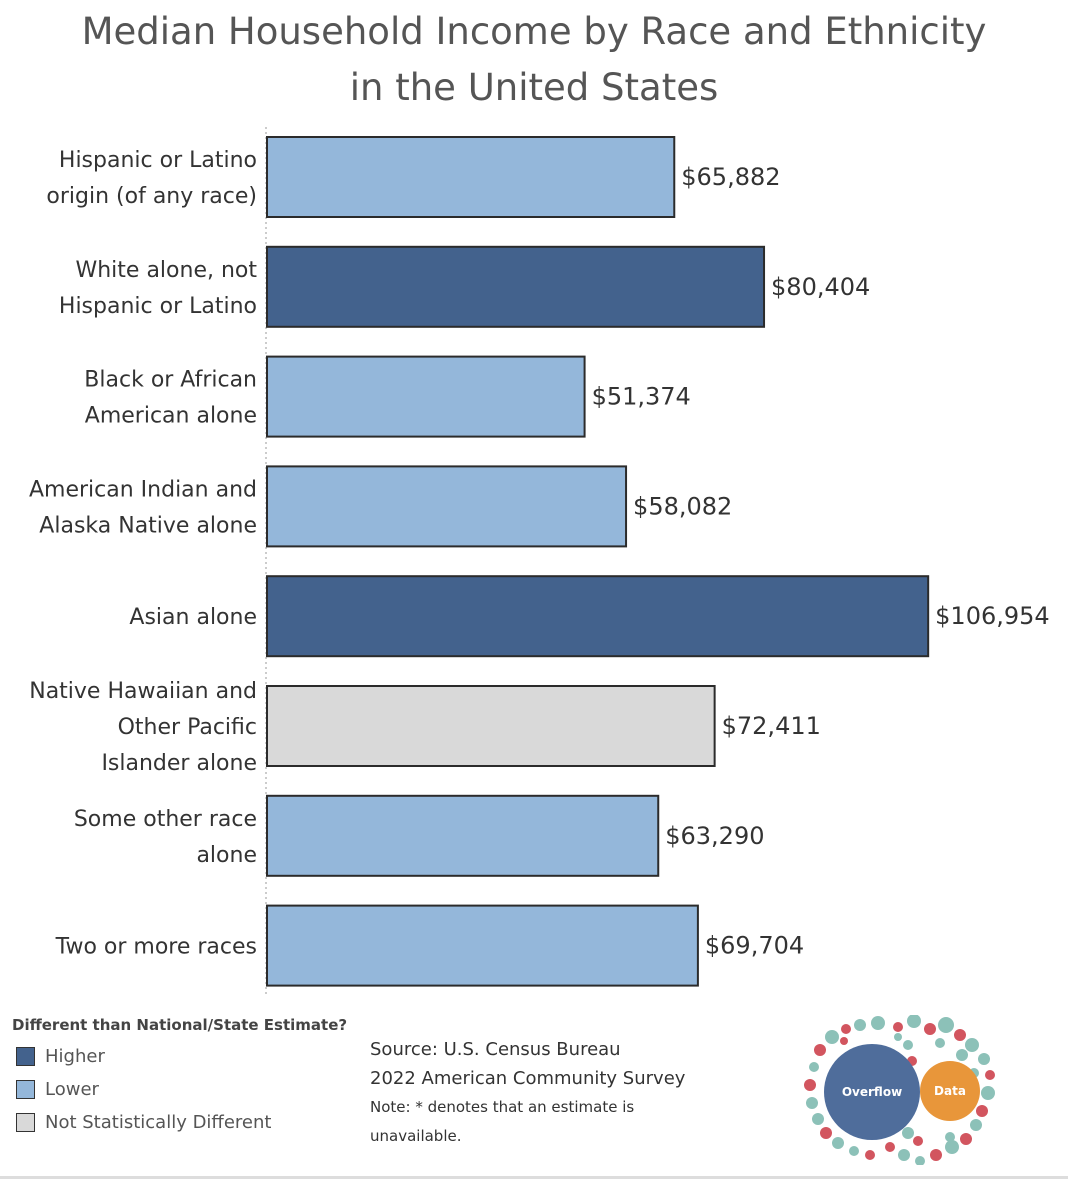  I want to click on category-label-7-line-2: alone, so click(226, 855).